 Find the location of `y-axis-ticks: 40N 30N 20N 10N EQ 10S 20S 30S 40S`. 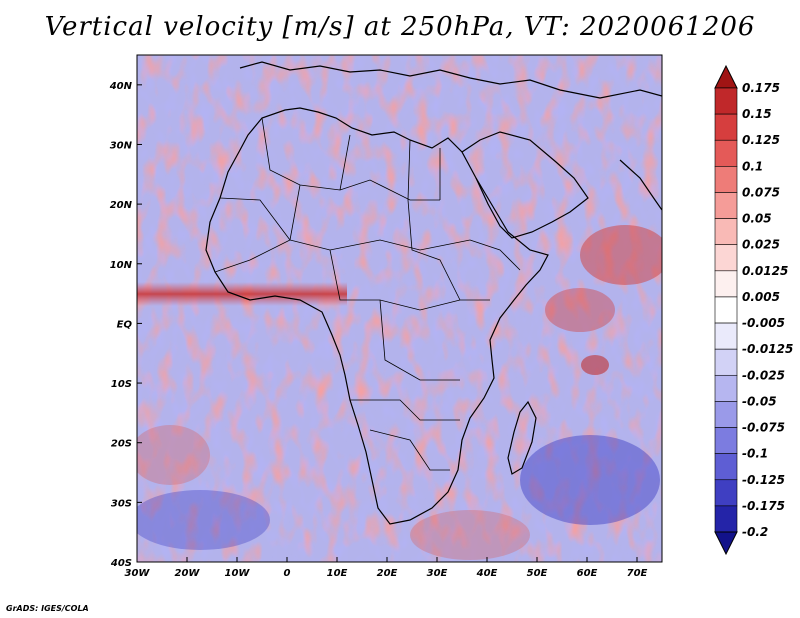

y-axis-ticks: 40N 30N 20N 10N EQ 10S 20S 30S 40S is located at coordinates (125, 325).